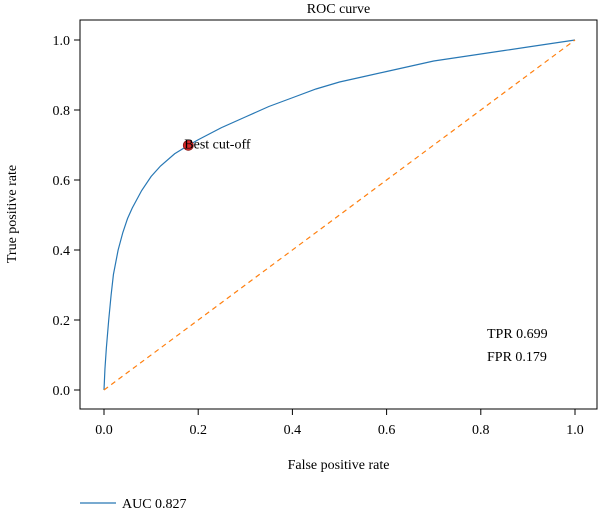  Describe the element at coordinates (62, 181) in the screenshot. I see `y-tick-label-3: 0.6` at that location.